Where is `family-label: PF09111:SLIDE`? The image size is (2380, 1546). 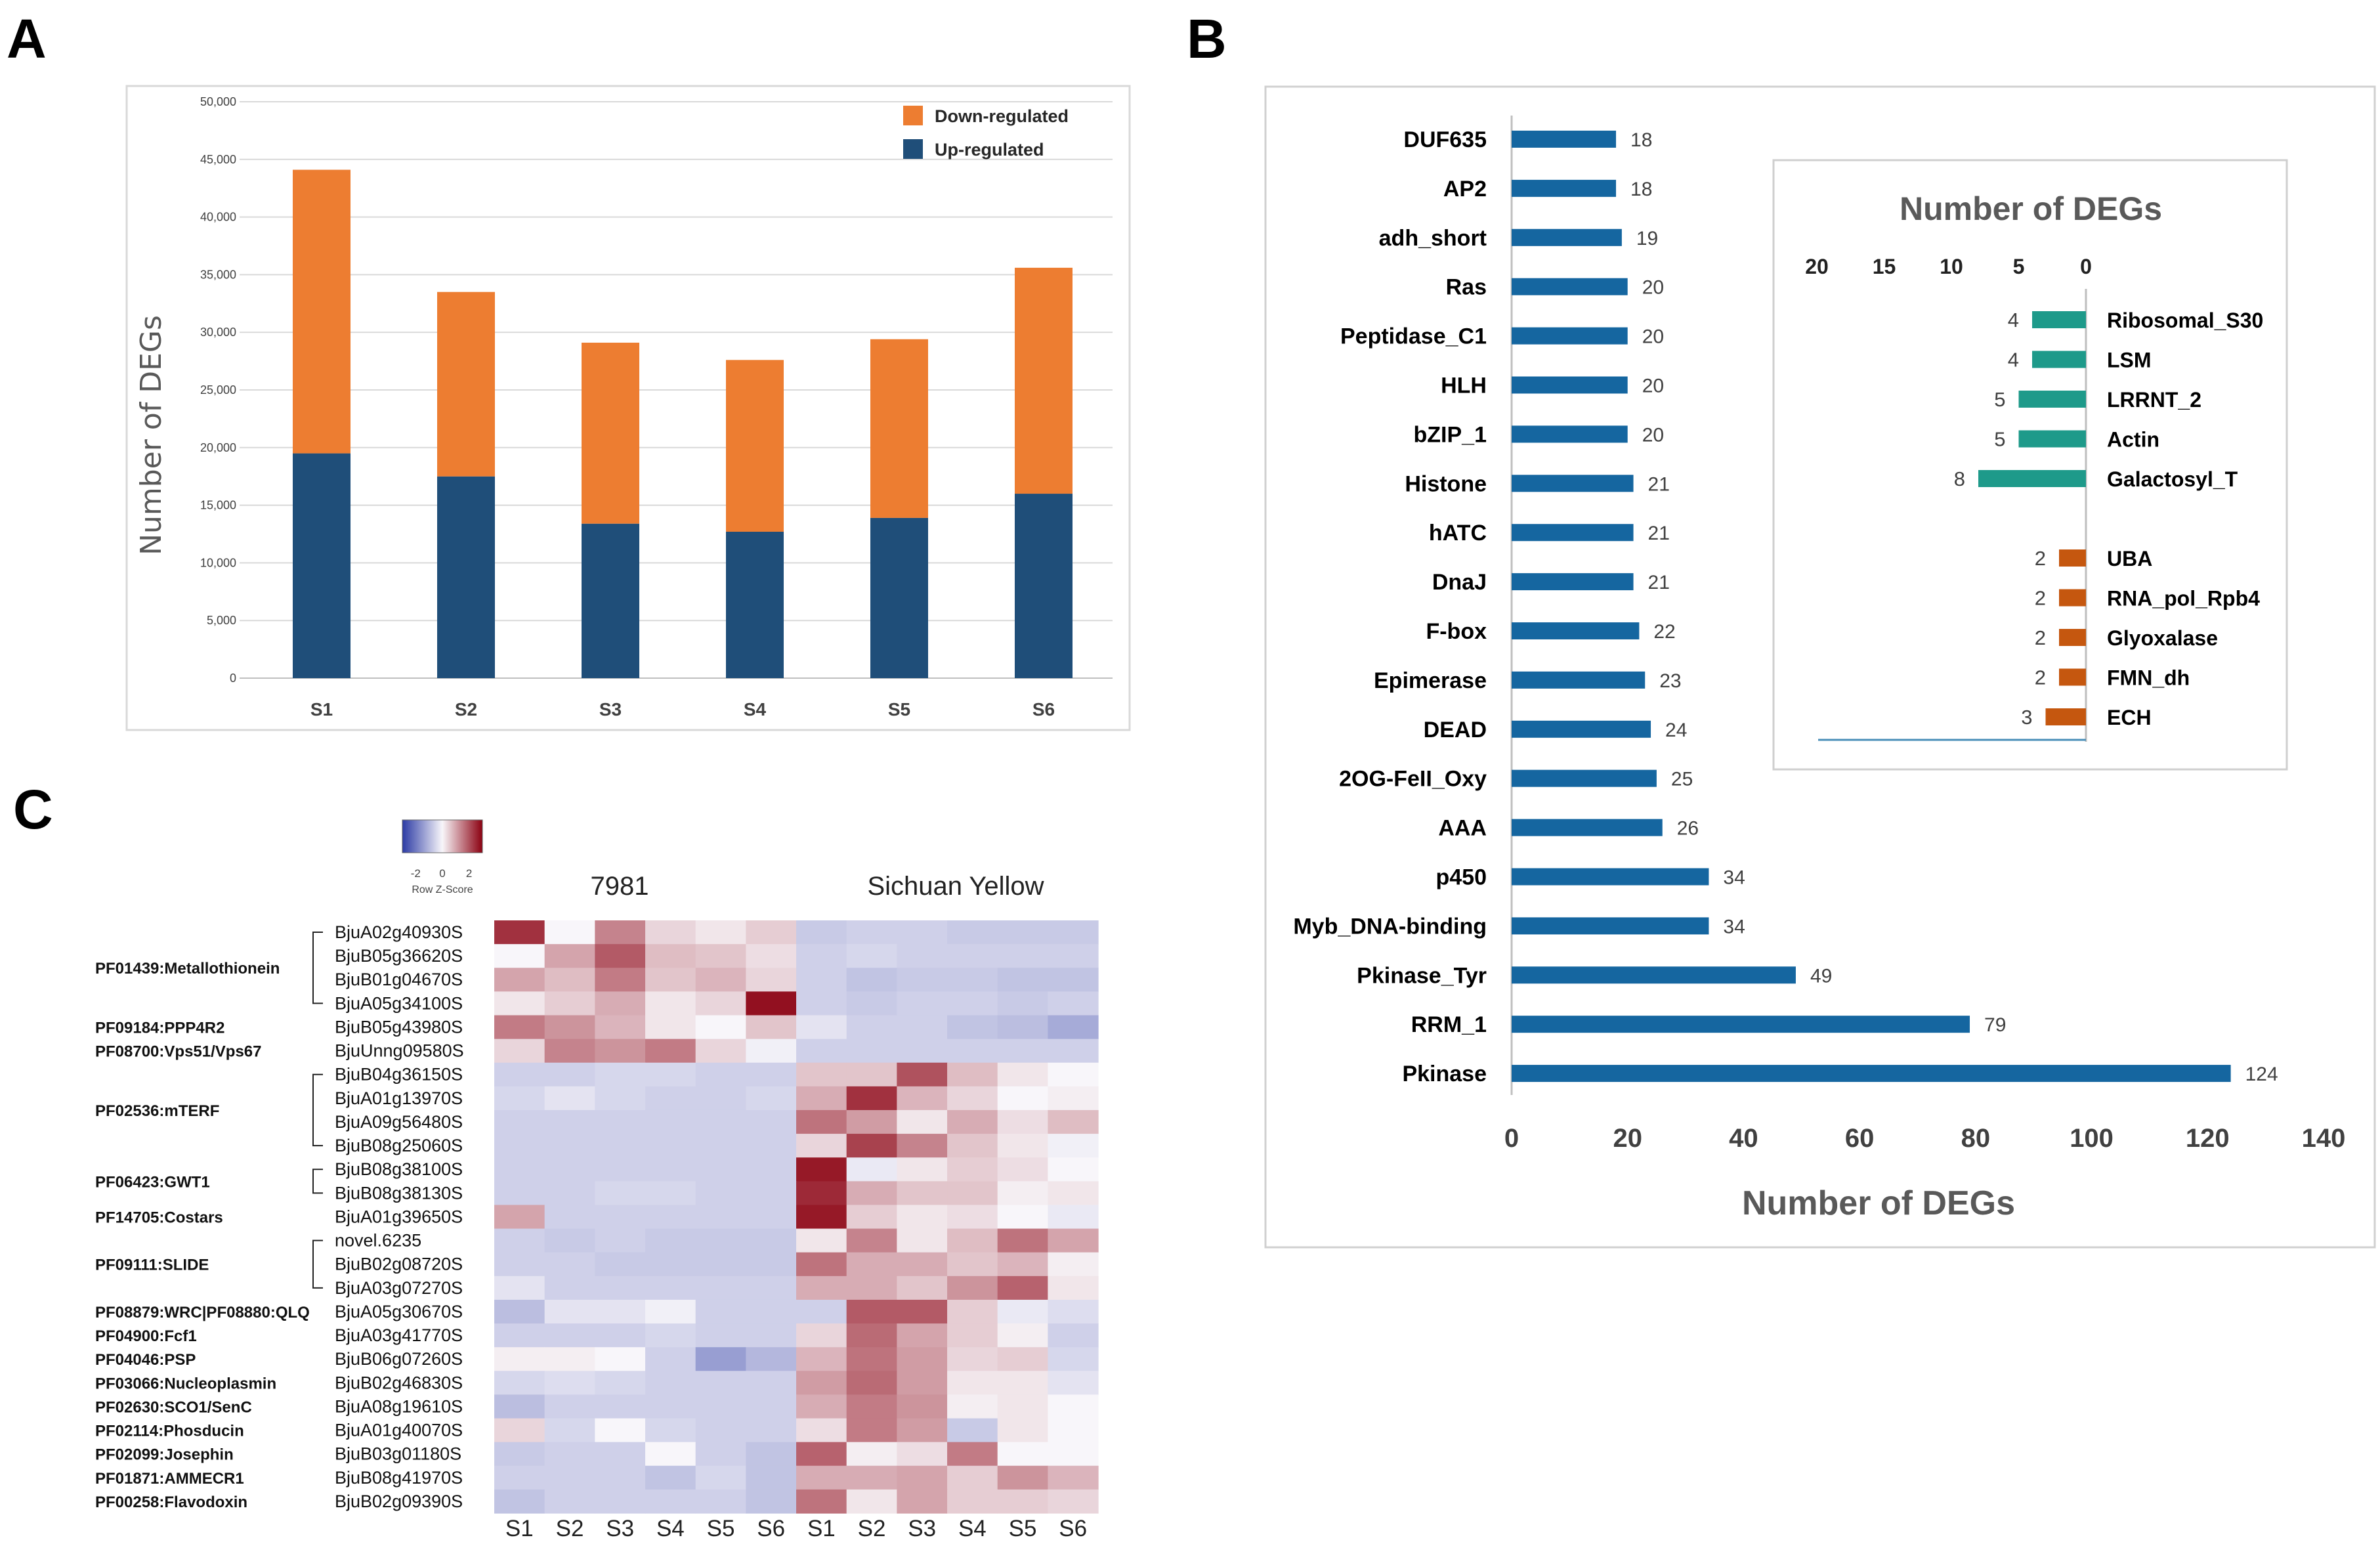 family-label: PF09111:SLIDE is located at coordinates (152, 1265).